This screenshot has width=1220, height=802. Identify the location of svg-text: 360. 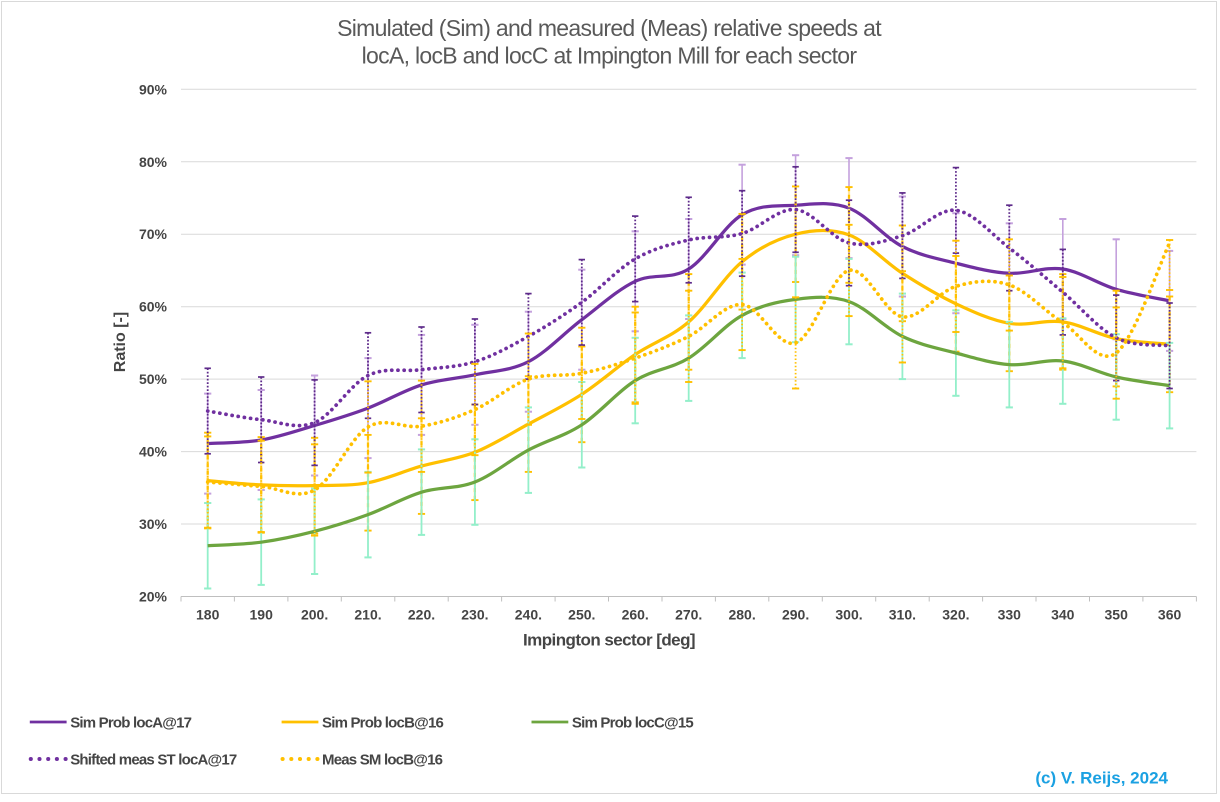
(1170, 615).